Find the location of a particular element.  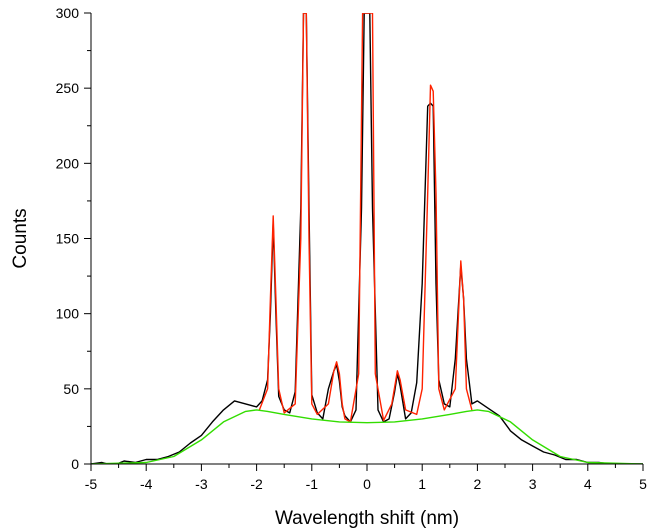

x-tick-label: 2 is located at coordinates (478, 484).